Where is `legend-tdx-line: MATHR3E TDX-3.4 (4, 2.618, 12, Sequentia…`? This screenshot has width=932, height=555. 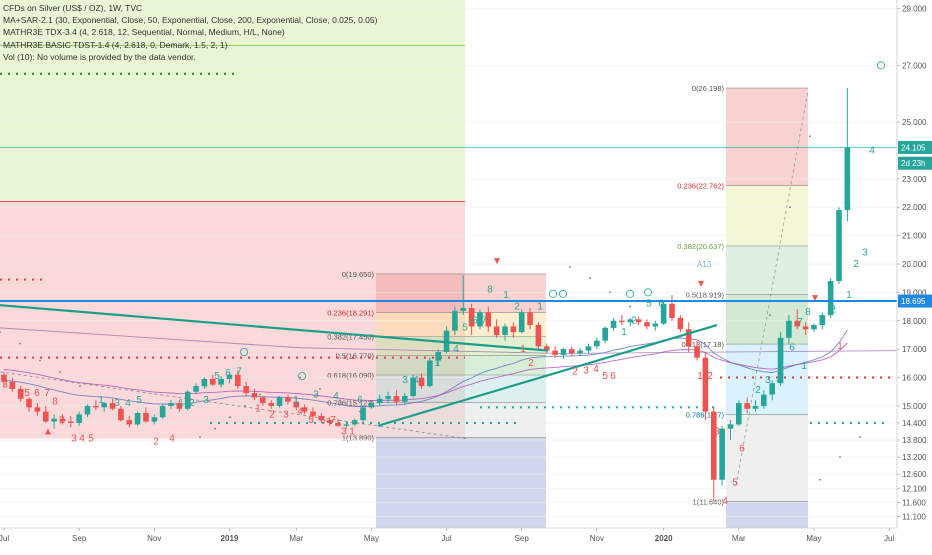
legend-tdx-line: MATHR3E TDX-3.4 (4, 2.618, 12, Sequentia… is located at coordinates (144, 32).